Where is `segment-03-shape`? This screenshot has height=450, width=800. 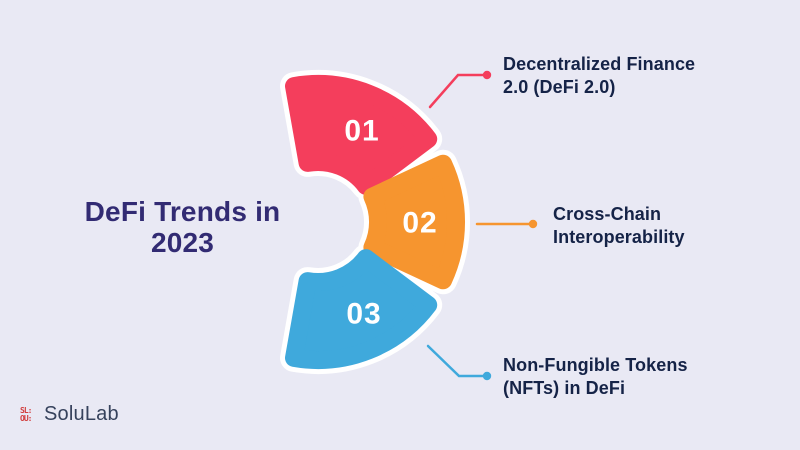 segment-03-shape is located at coordinates (361, 309).